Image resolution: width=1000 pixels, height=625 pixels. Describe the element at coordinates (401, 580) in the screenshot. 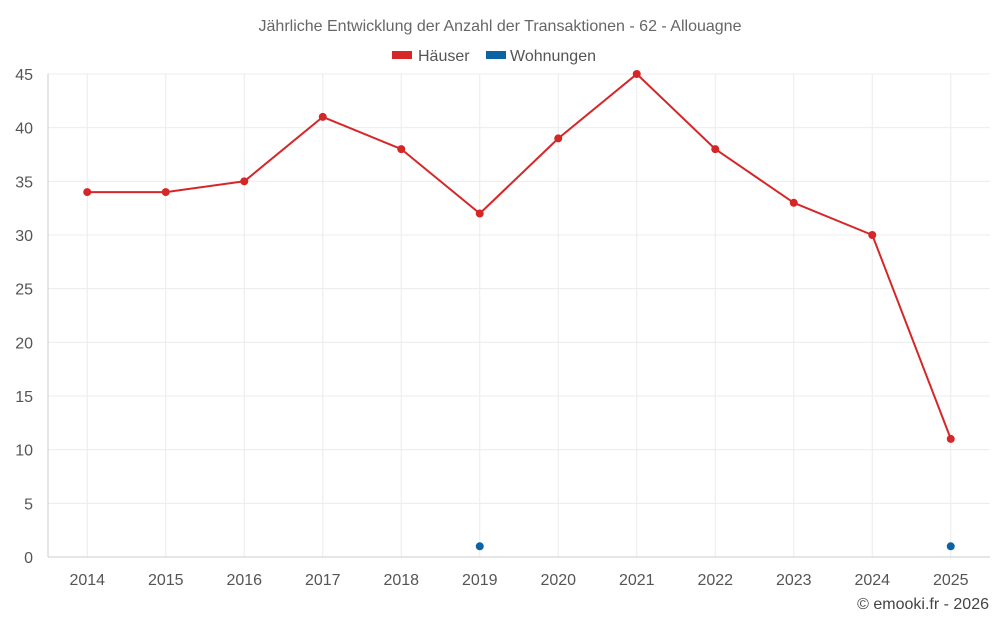

I see `x-tick-label: 2018` at that location.